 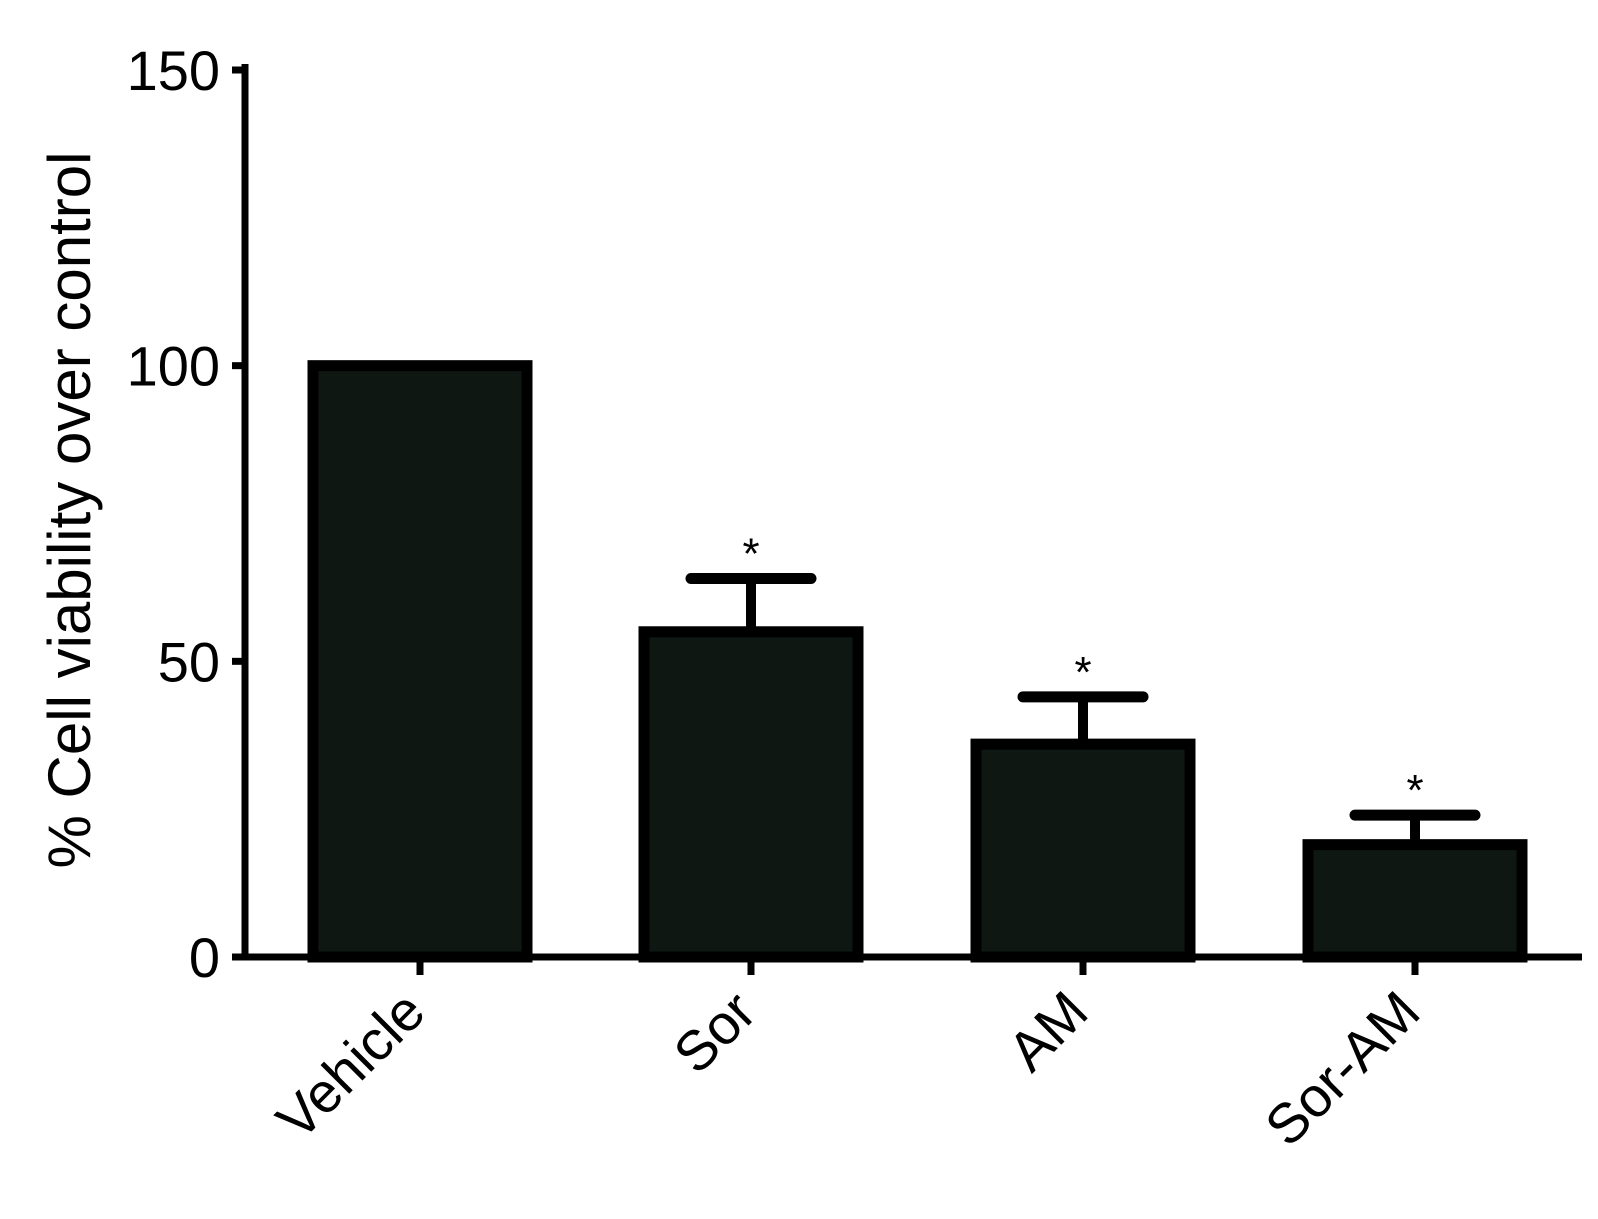 What do you see at coordinates (173, 366) in the screenshot?
I see `y-tick-label-100: 100` at bounding box center [173, 366].